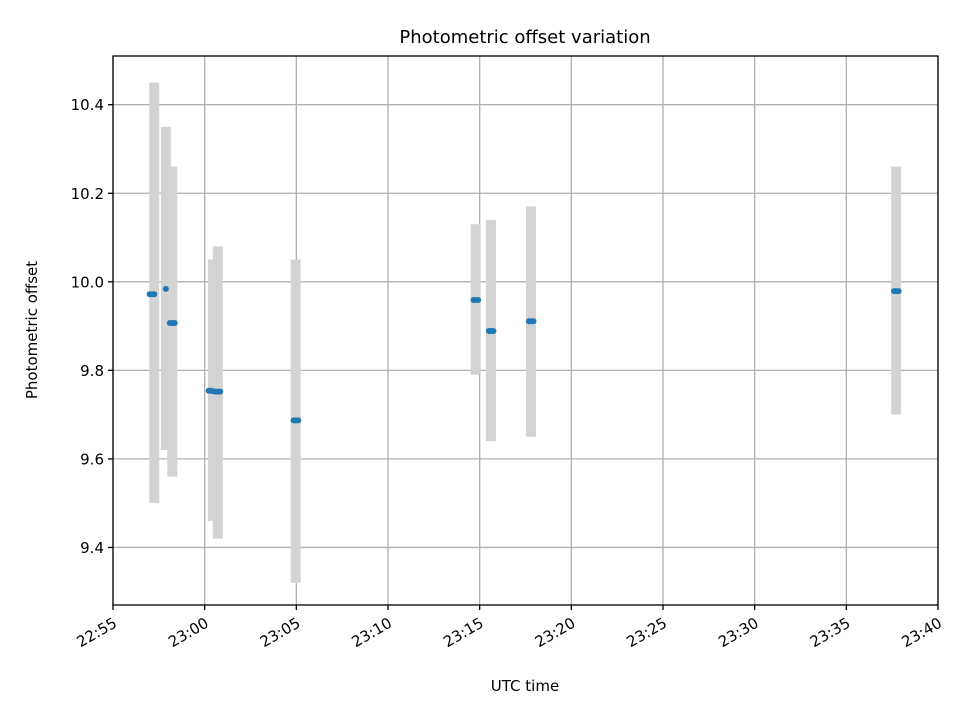 This screenshot has height=720, width=960. I want to click on x-axis-label: UTC time, so click(525, 686).